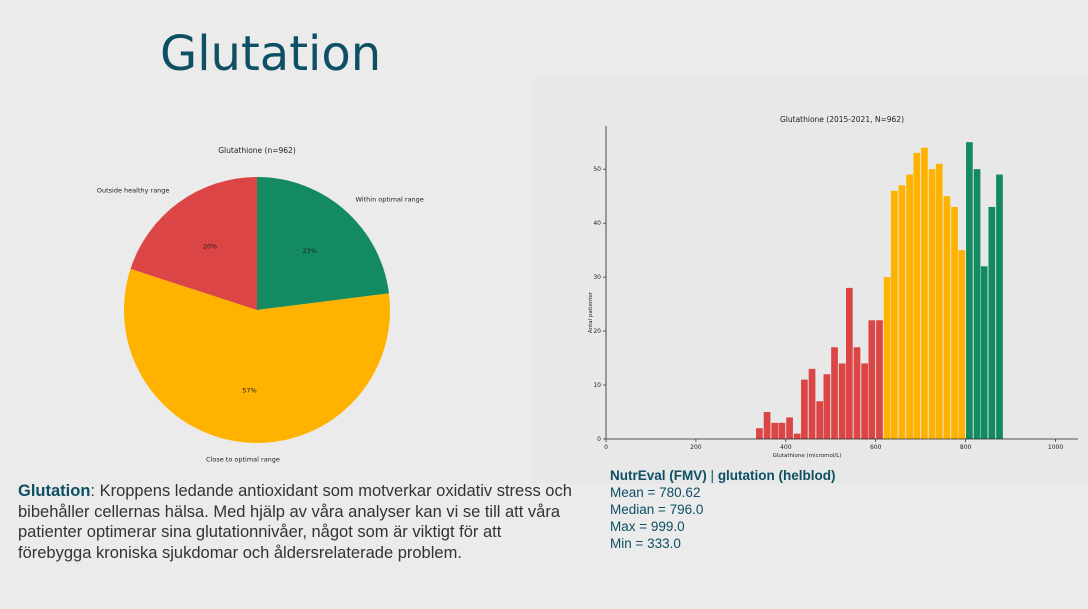 Image resolution: width=1088 pixels, height=609 pixels. What do you see at coordinates (1055, 447) in the screenshot?
I see `x-tick-label-5: 1000` at bounding box center [1055, 447].